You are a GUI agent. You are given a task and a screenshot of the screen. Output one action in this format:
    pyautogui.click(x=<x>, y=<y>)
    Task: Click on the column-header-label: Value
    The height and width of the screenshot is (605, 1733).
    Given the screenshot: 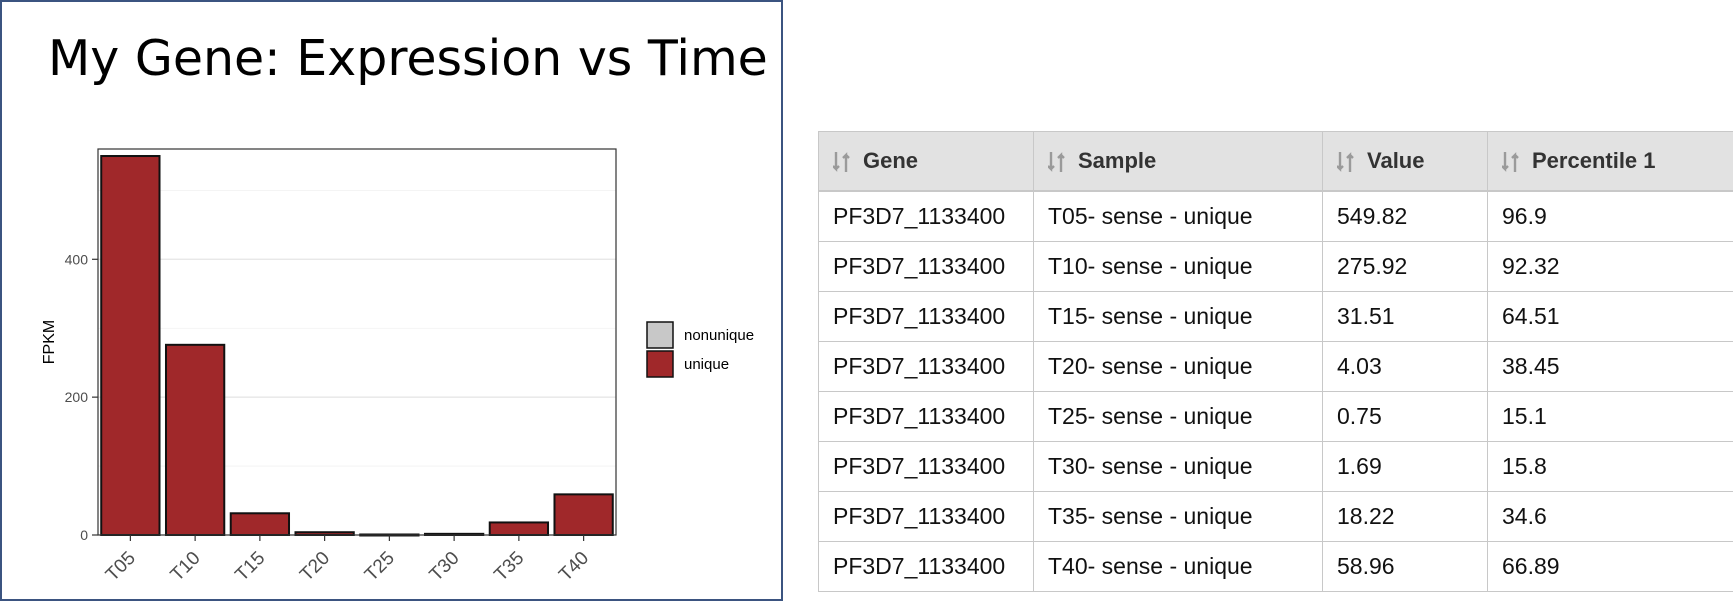 What is the action you would take?
    pyautogui.click(x=1396, y=161)
    